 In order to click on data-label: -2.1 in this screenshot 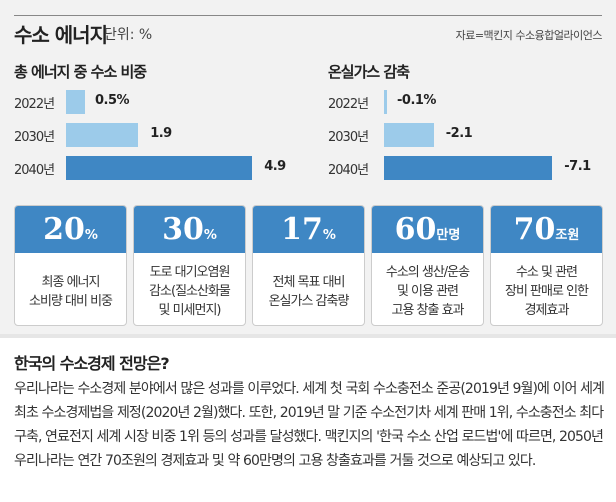, I will do `click(459, 133)`.